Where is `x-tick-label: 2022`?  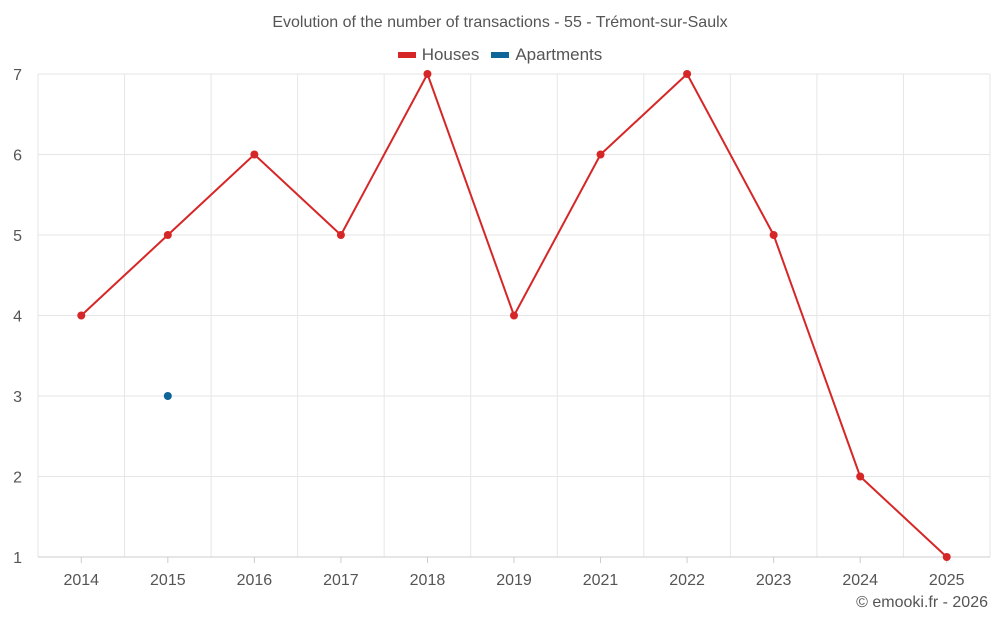
x-tick-label: 2022 is located at coordinates (687, 580).